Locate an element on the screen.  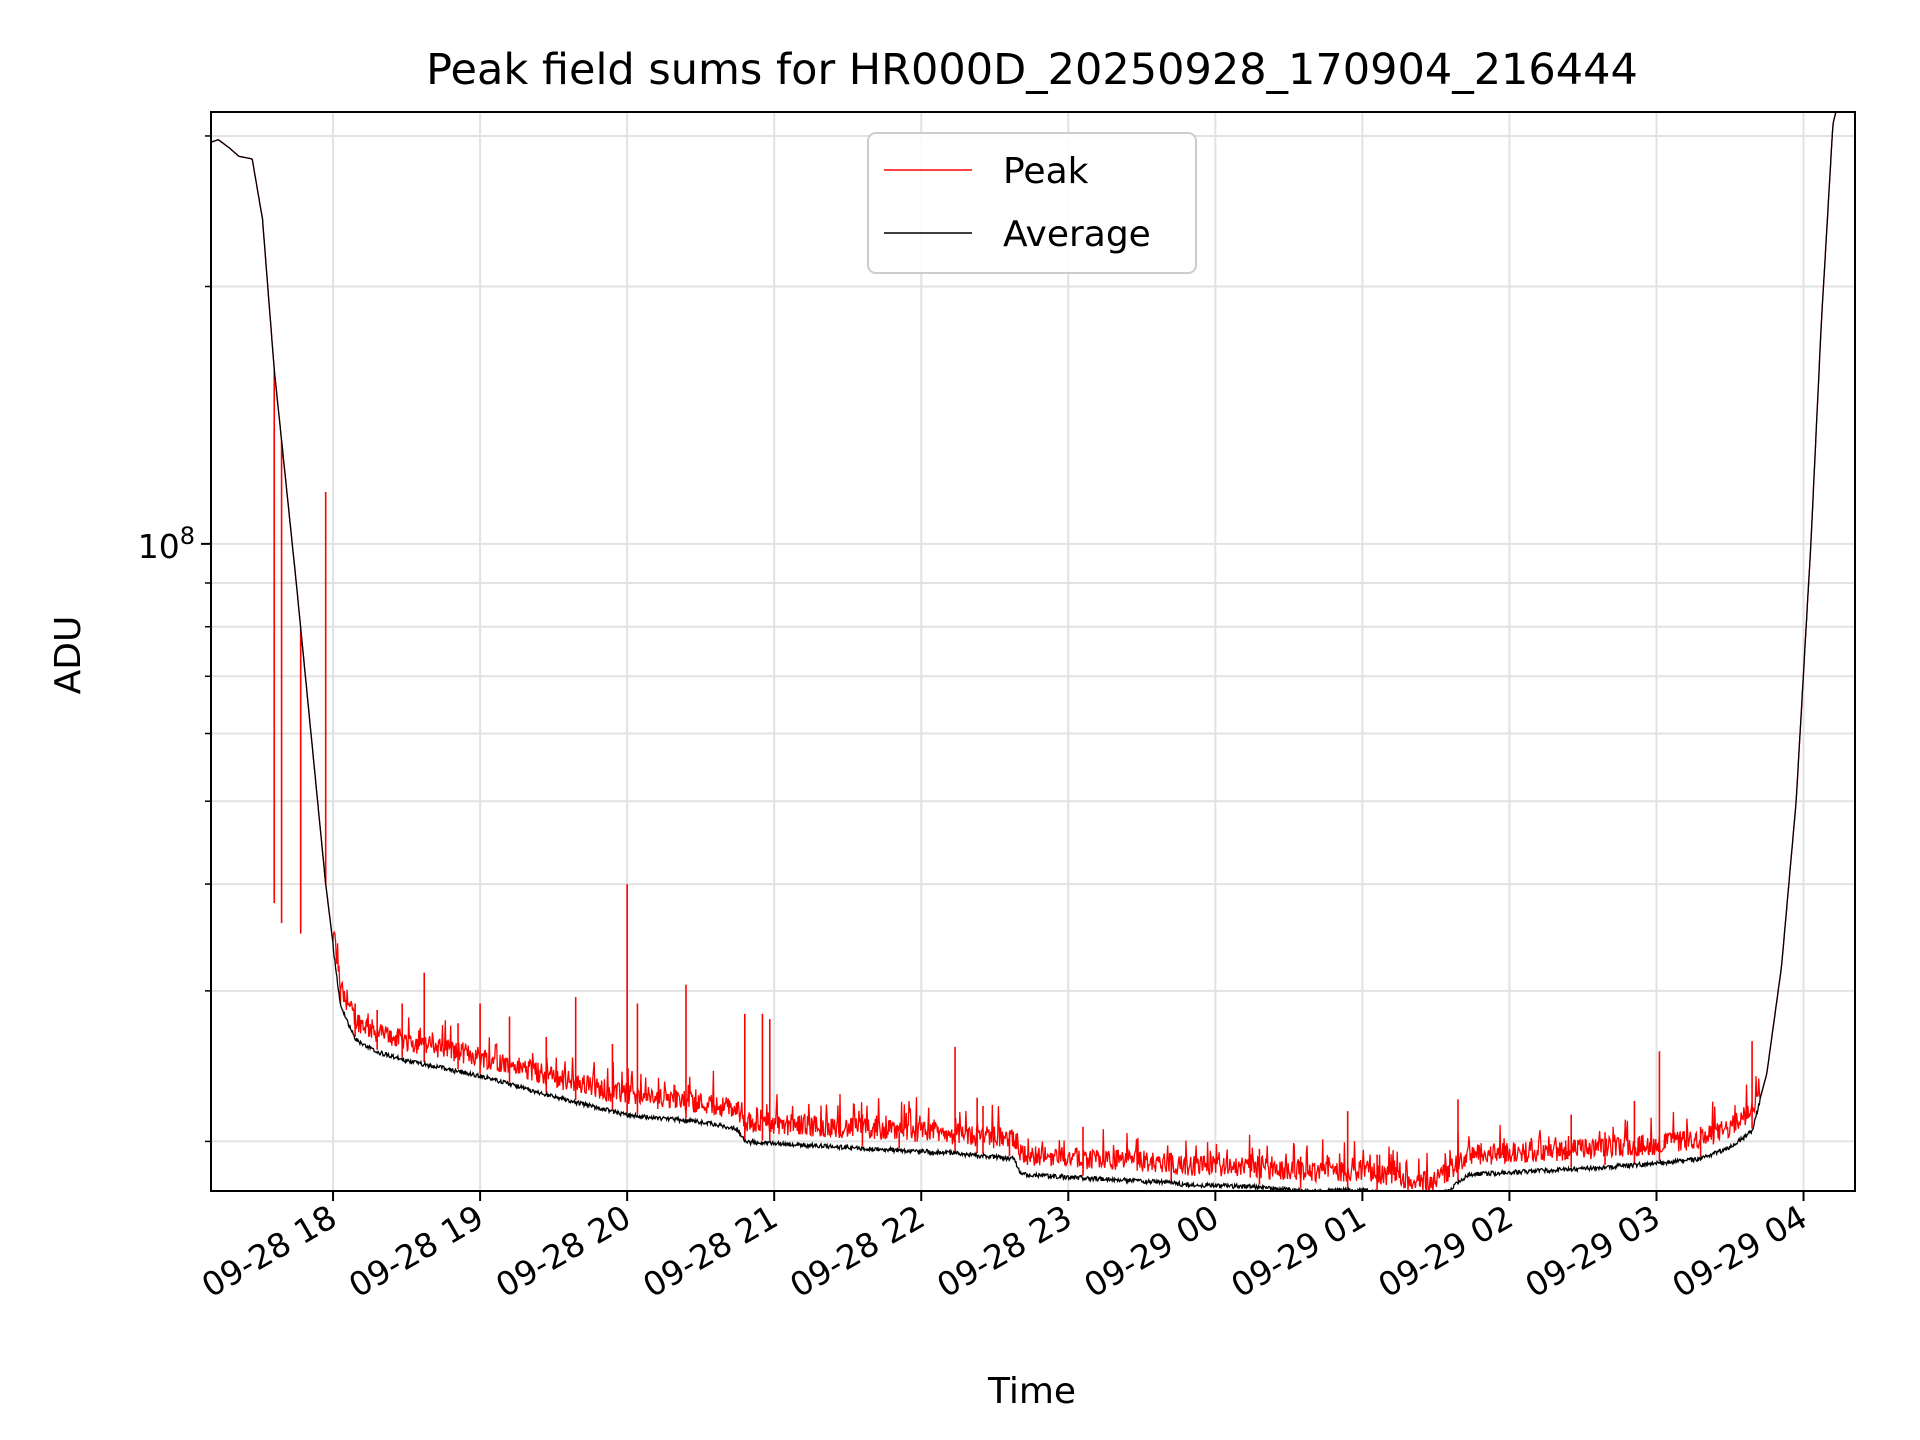
x-tick-label: 09-29 01 is located at coordinates (1298, 1251).